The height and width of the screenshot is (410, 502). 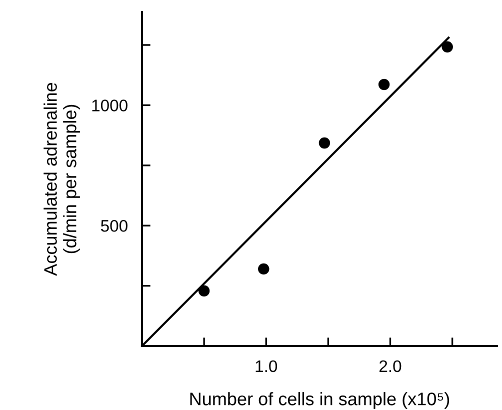 I want to click on y-tick-label: 1000, so click(x=110, y=106).